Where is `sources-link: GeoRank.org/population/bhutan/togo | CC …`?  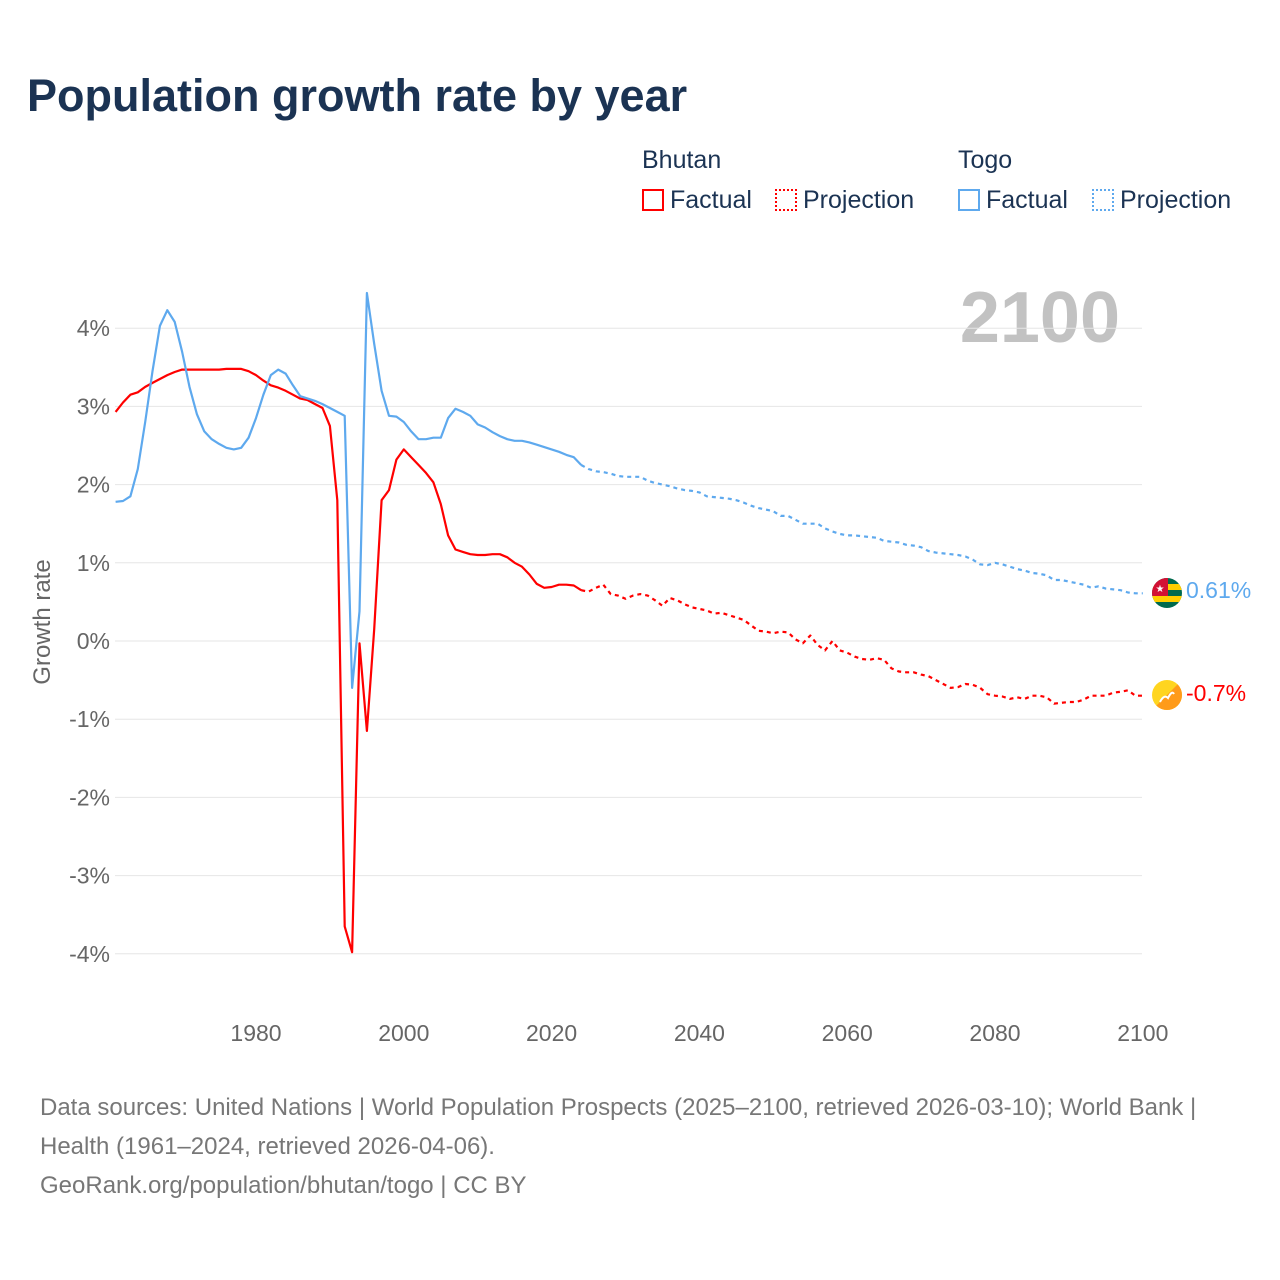
sources-link: GeoRank.org/population/bhutan/togo | CC … is located at coordinates (283, 1185).